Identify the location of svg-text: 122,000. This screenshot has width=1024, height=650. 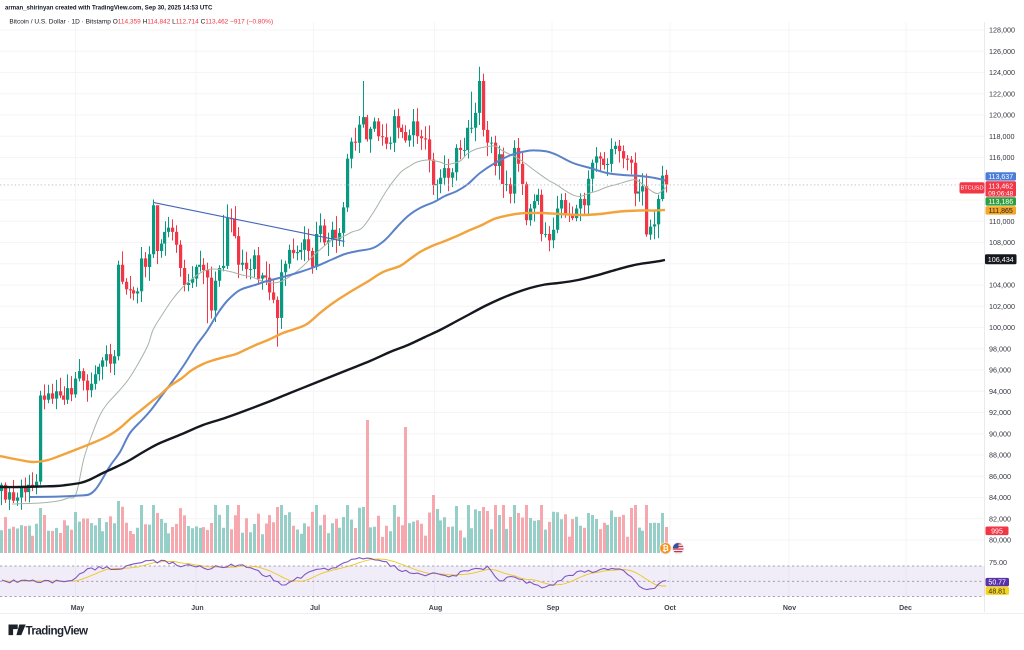
(1002, 93).